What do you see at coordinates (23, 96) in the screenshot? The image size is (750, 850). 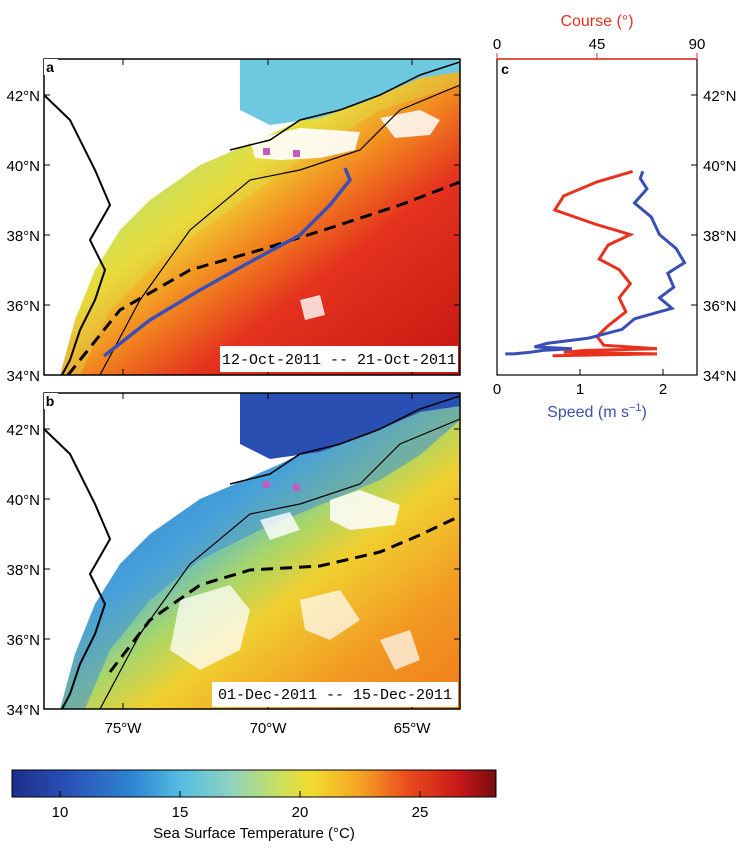 I see `panel-a-lat-tick: 42°N` at bounding box center [23, 96].